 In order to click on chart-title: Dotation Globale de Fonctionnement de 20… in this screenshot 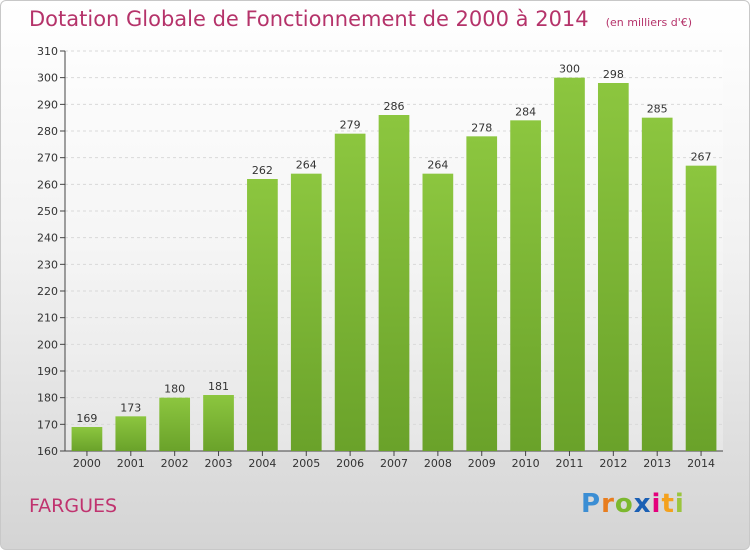, I will do `click(309, 19)`.